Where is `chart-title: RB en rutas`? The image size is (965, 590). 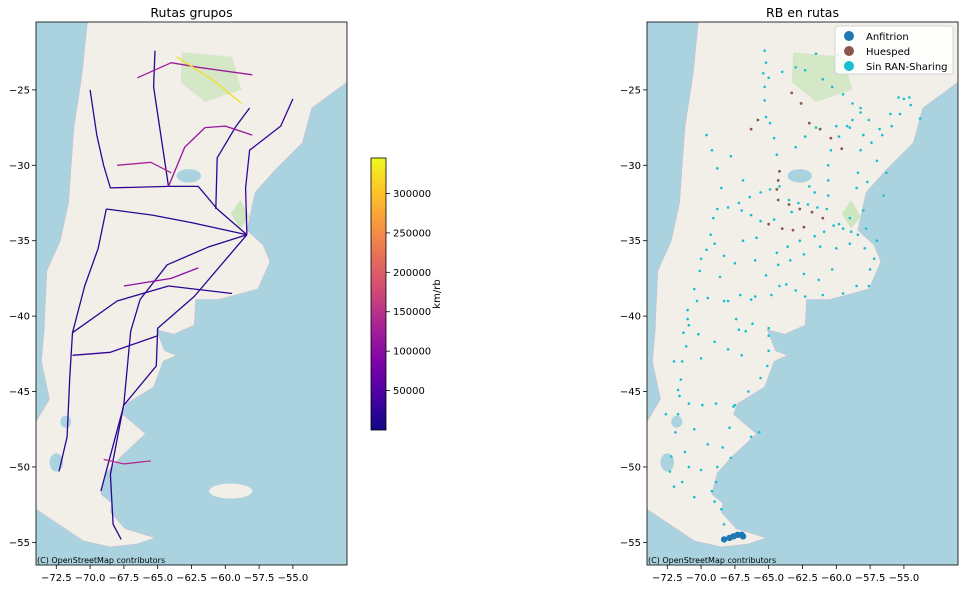
chart-title: RB en rutas is located at coordinates (802, 12).